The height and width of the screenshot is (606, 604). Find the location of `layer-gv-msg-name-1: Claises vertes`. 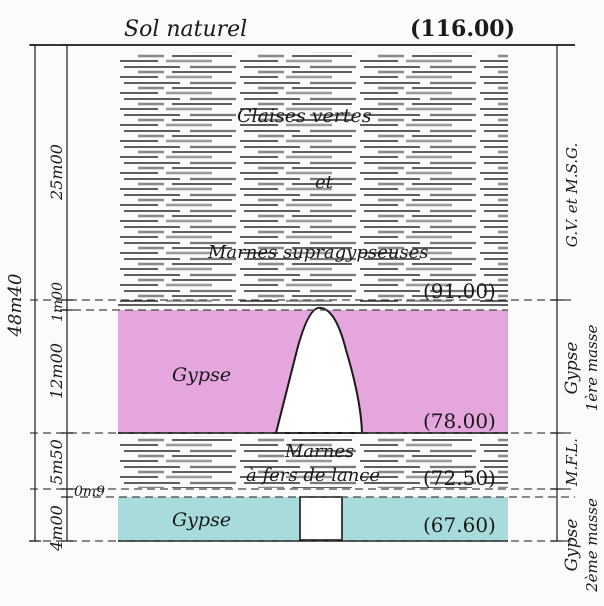

layer-gv-msg-name-1: Claises vertes is located at coordinates (304, 116).